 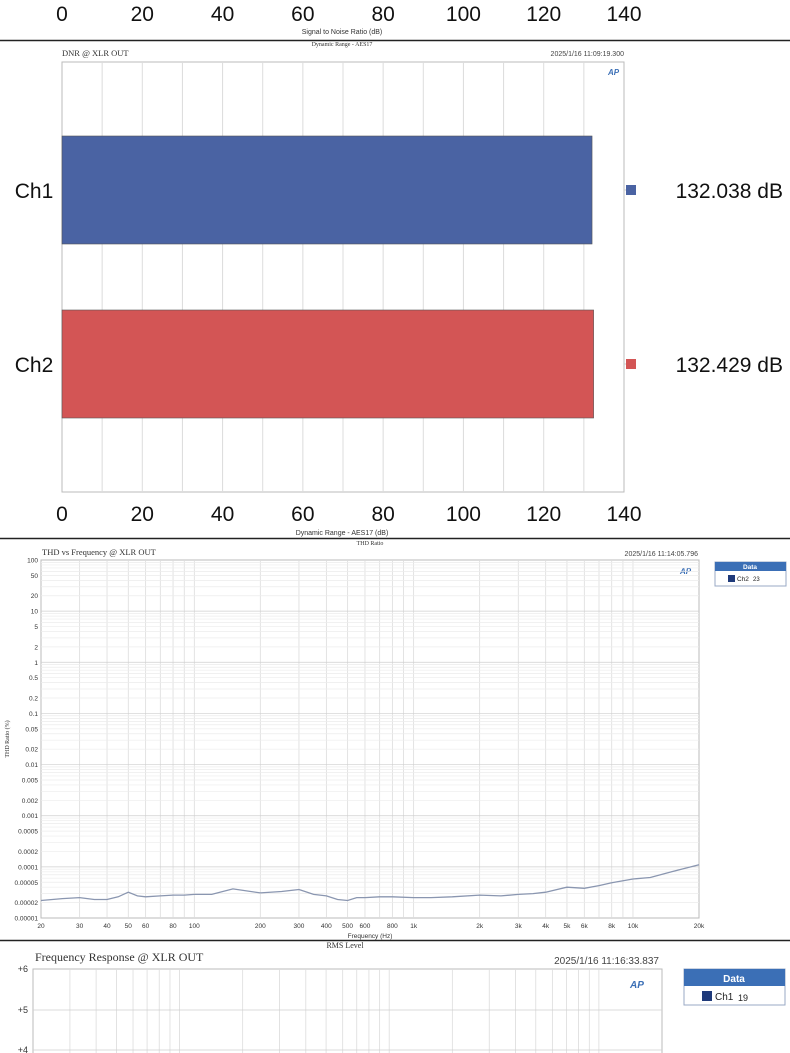 I want to click on dnr-x-tick-label: 140, so click(x=623, y=514).